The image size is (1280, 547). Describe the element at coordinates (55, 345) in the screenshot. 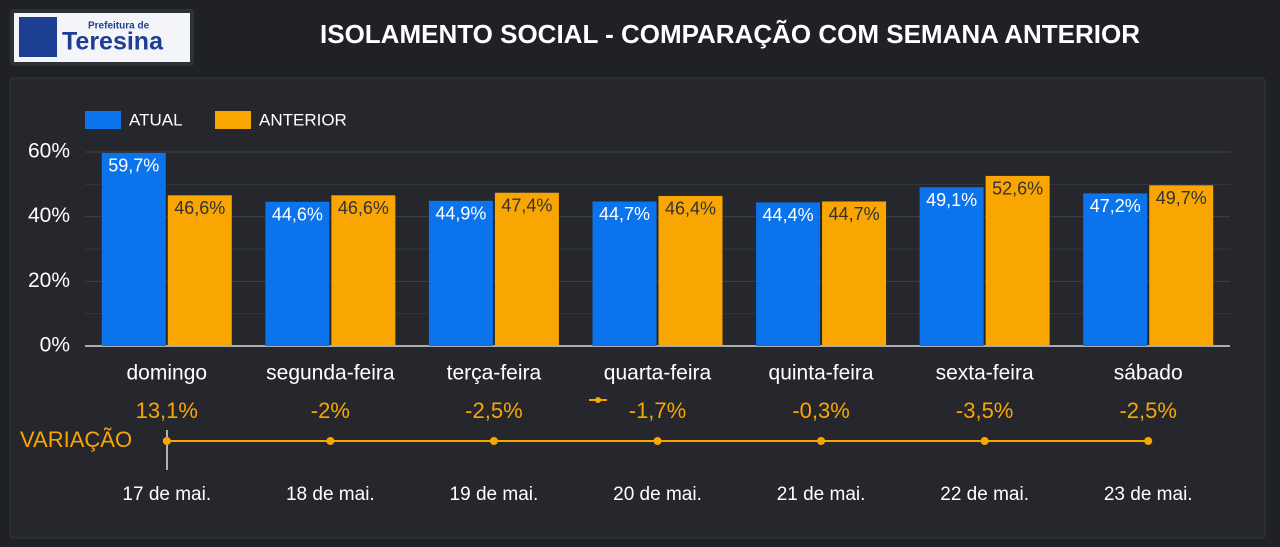

I see `y-tick-label: 0%` at that location.